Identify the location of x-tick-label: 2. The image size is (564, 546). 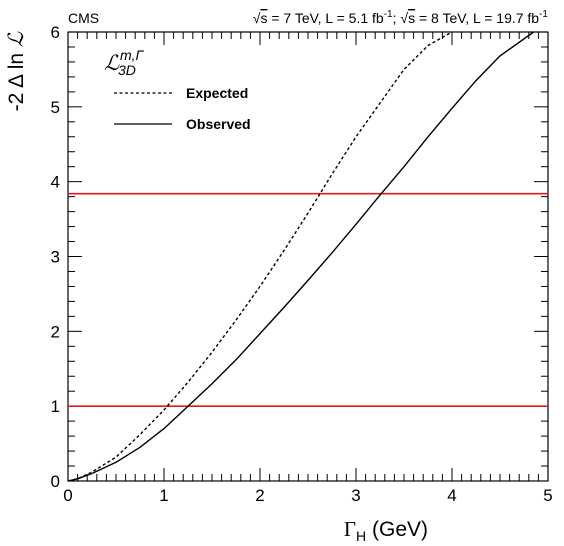
(259, 495).